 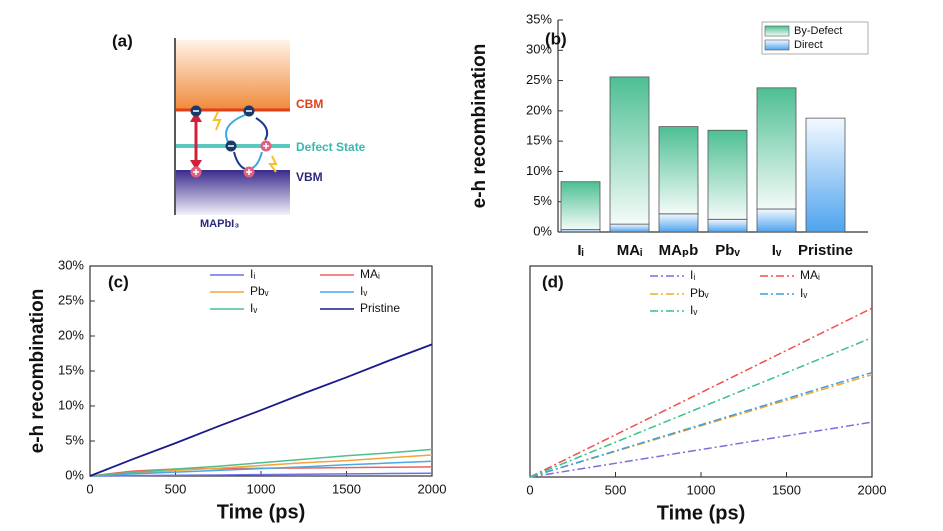 What do you see at coordinates (818, 31) in the screenshot?
I see `legend-label: By-Defect` at bounding box center [818, 31].